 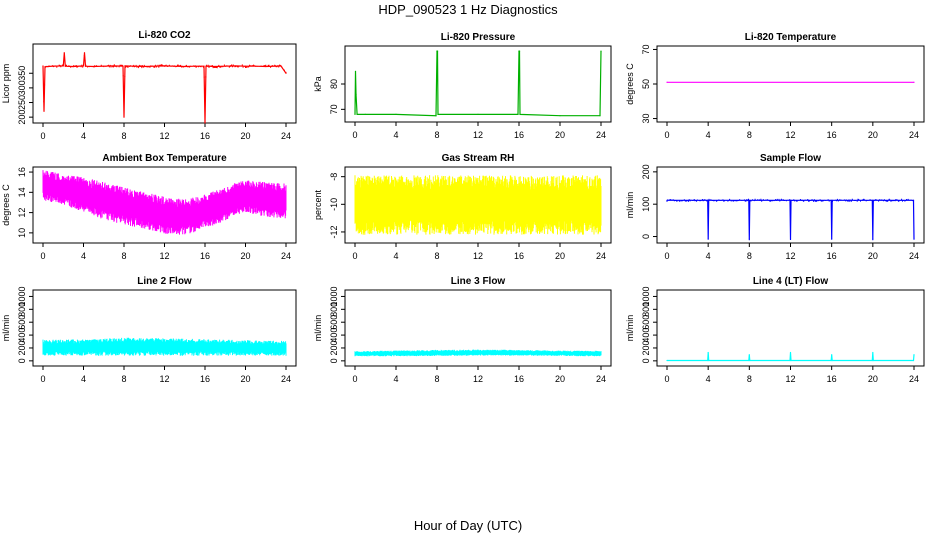 What do you see at coordinates (334, 109) in the screenshot?
I see `y-tick-label: 70` at bounding box center [334, 109].